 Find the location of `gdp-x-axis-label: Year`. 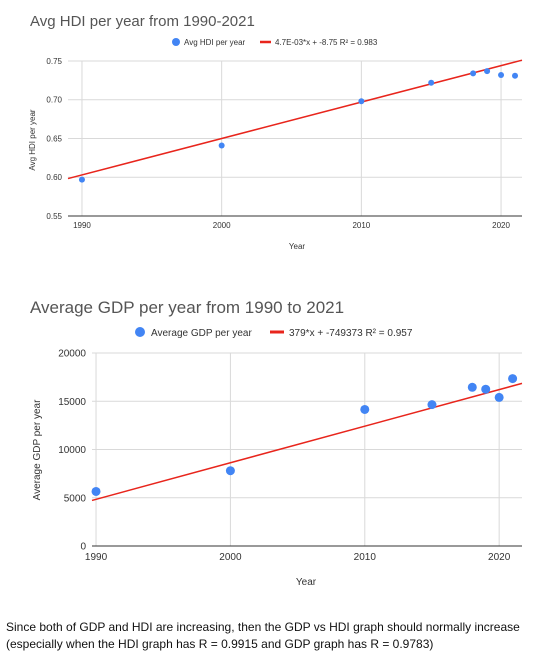

gdp-x-axis-label: Year is located at coordinates (306, 582).